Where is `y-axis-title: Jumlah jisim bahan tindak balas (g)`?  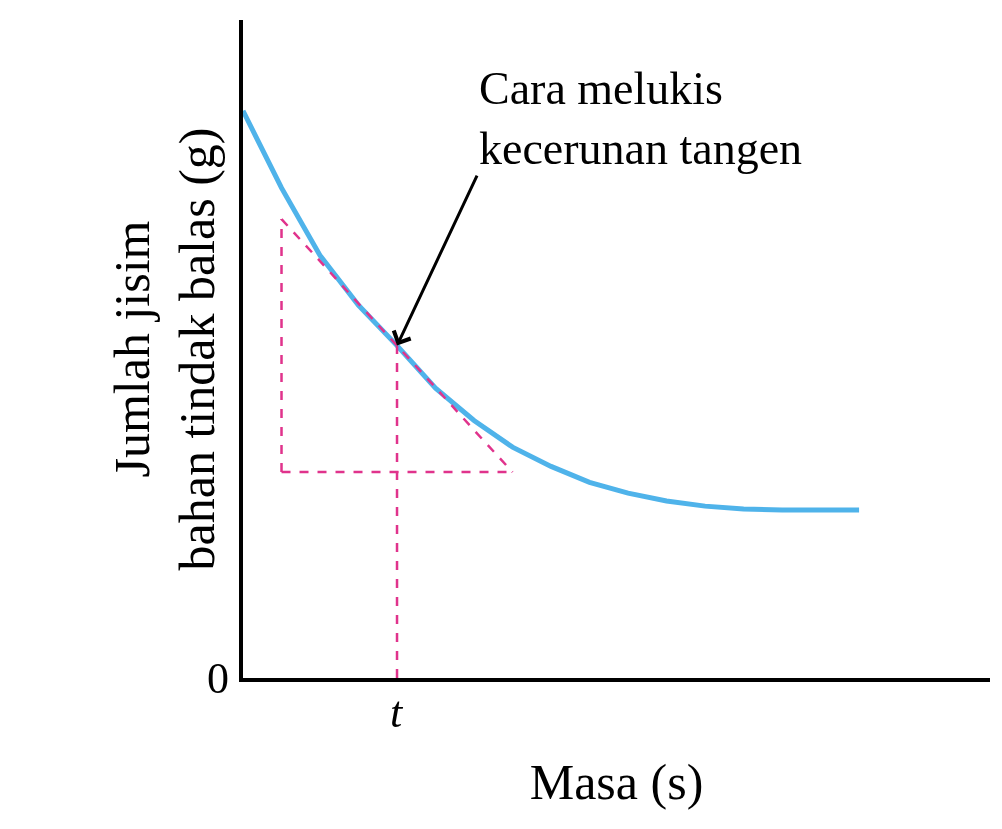 y-axis-title: Jumlah jisim bahan tindak balas (g) is located at coordinates (164, 349).